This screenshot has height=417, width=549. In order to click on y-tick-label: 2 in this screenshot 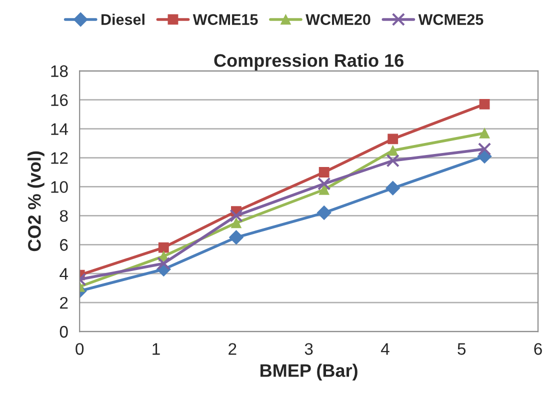, I will do `click(64, 302)`.